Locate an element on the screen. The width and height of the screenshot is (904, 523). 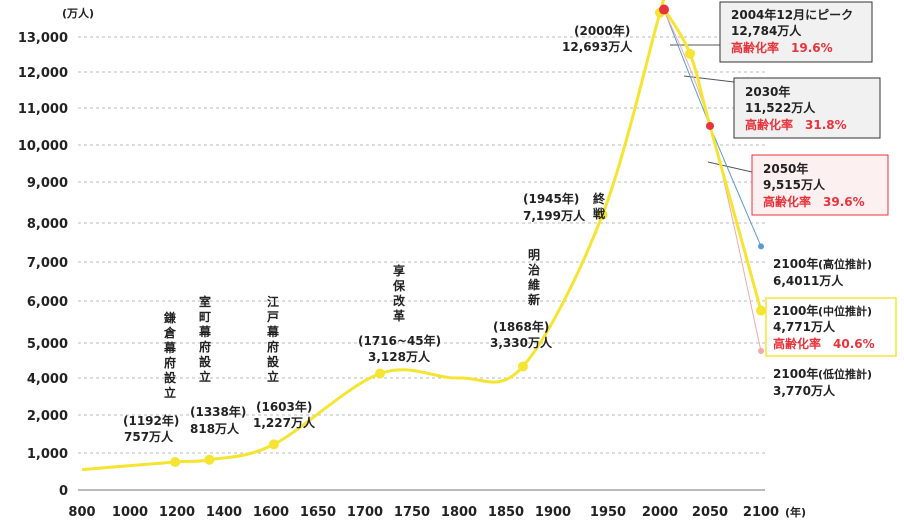
callout-mid-2100: 2100年 (中位推計) 4,771万人 高齢化率 40.6% is located at coordinates (831, 327).